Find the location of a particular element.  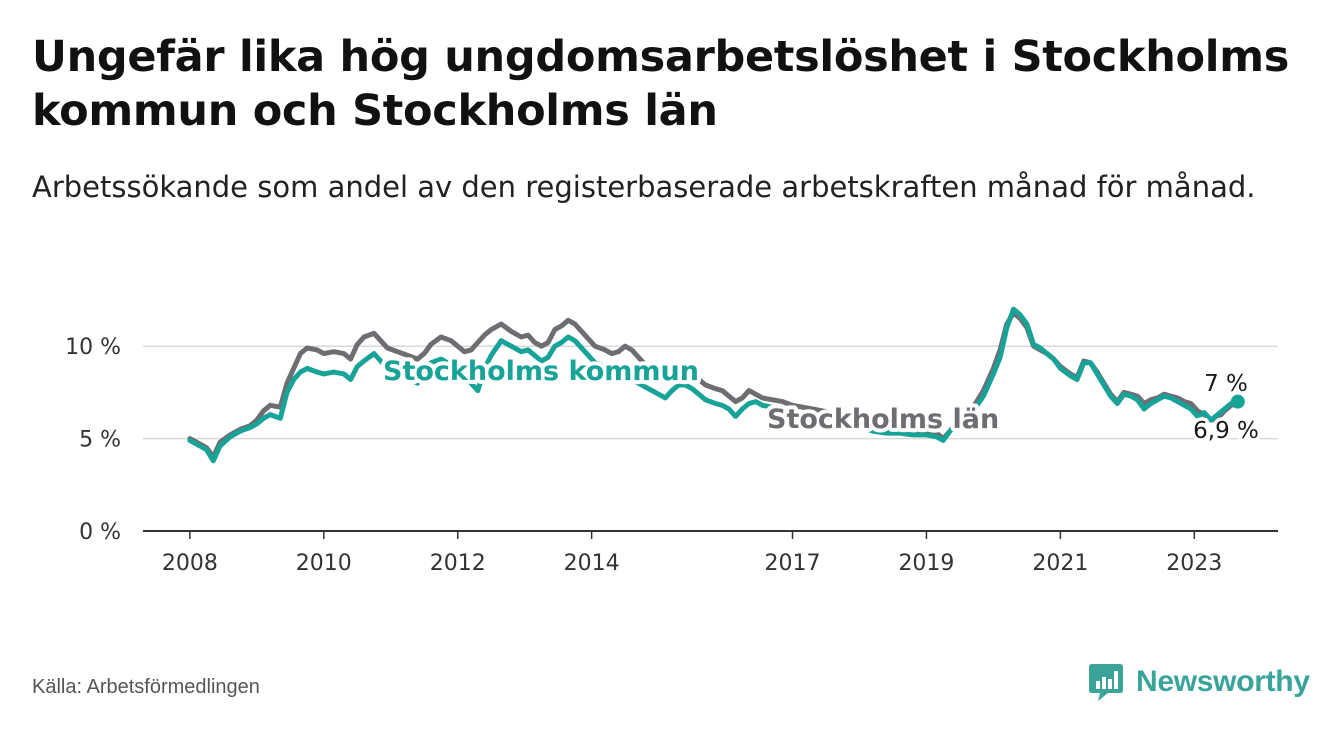

x-tick-label: 2017 is located at coordinates (793, 563).